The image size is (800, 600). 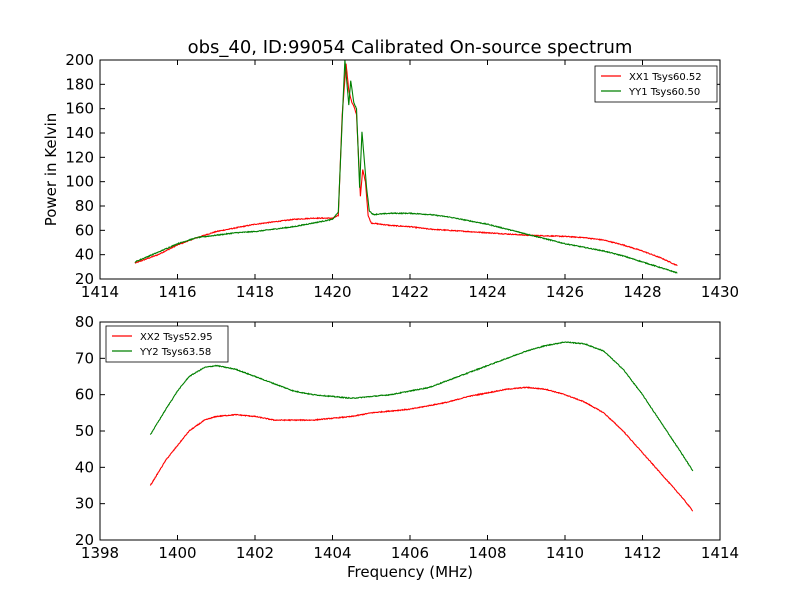 I want to click on x-tick-label: 1426, so click(x=565, y=292).